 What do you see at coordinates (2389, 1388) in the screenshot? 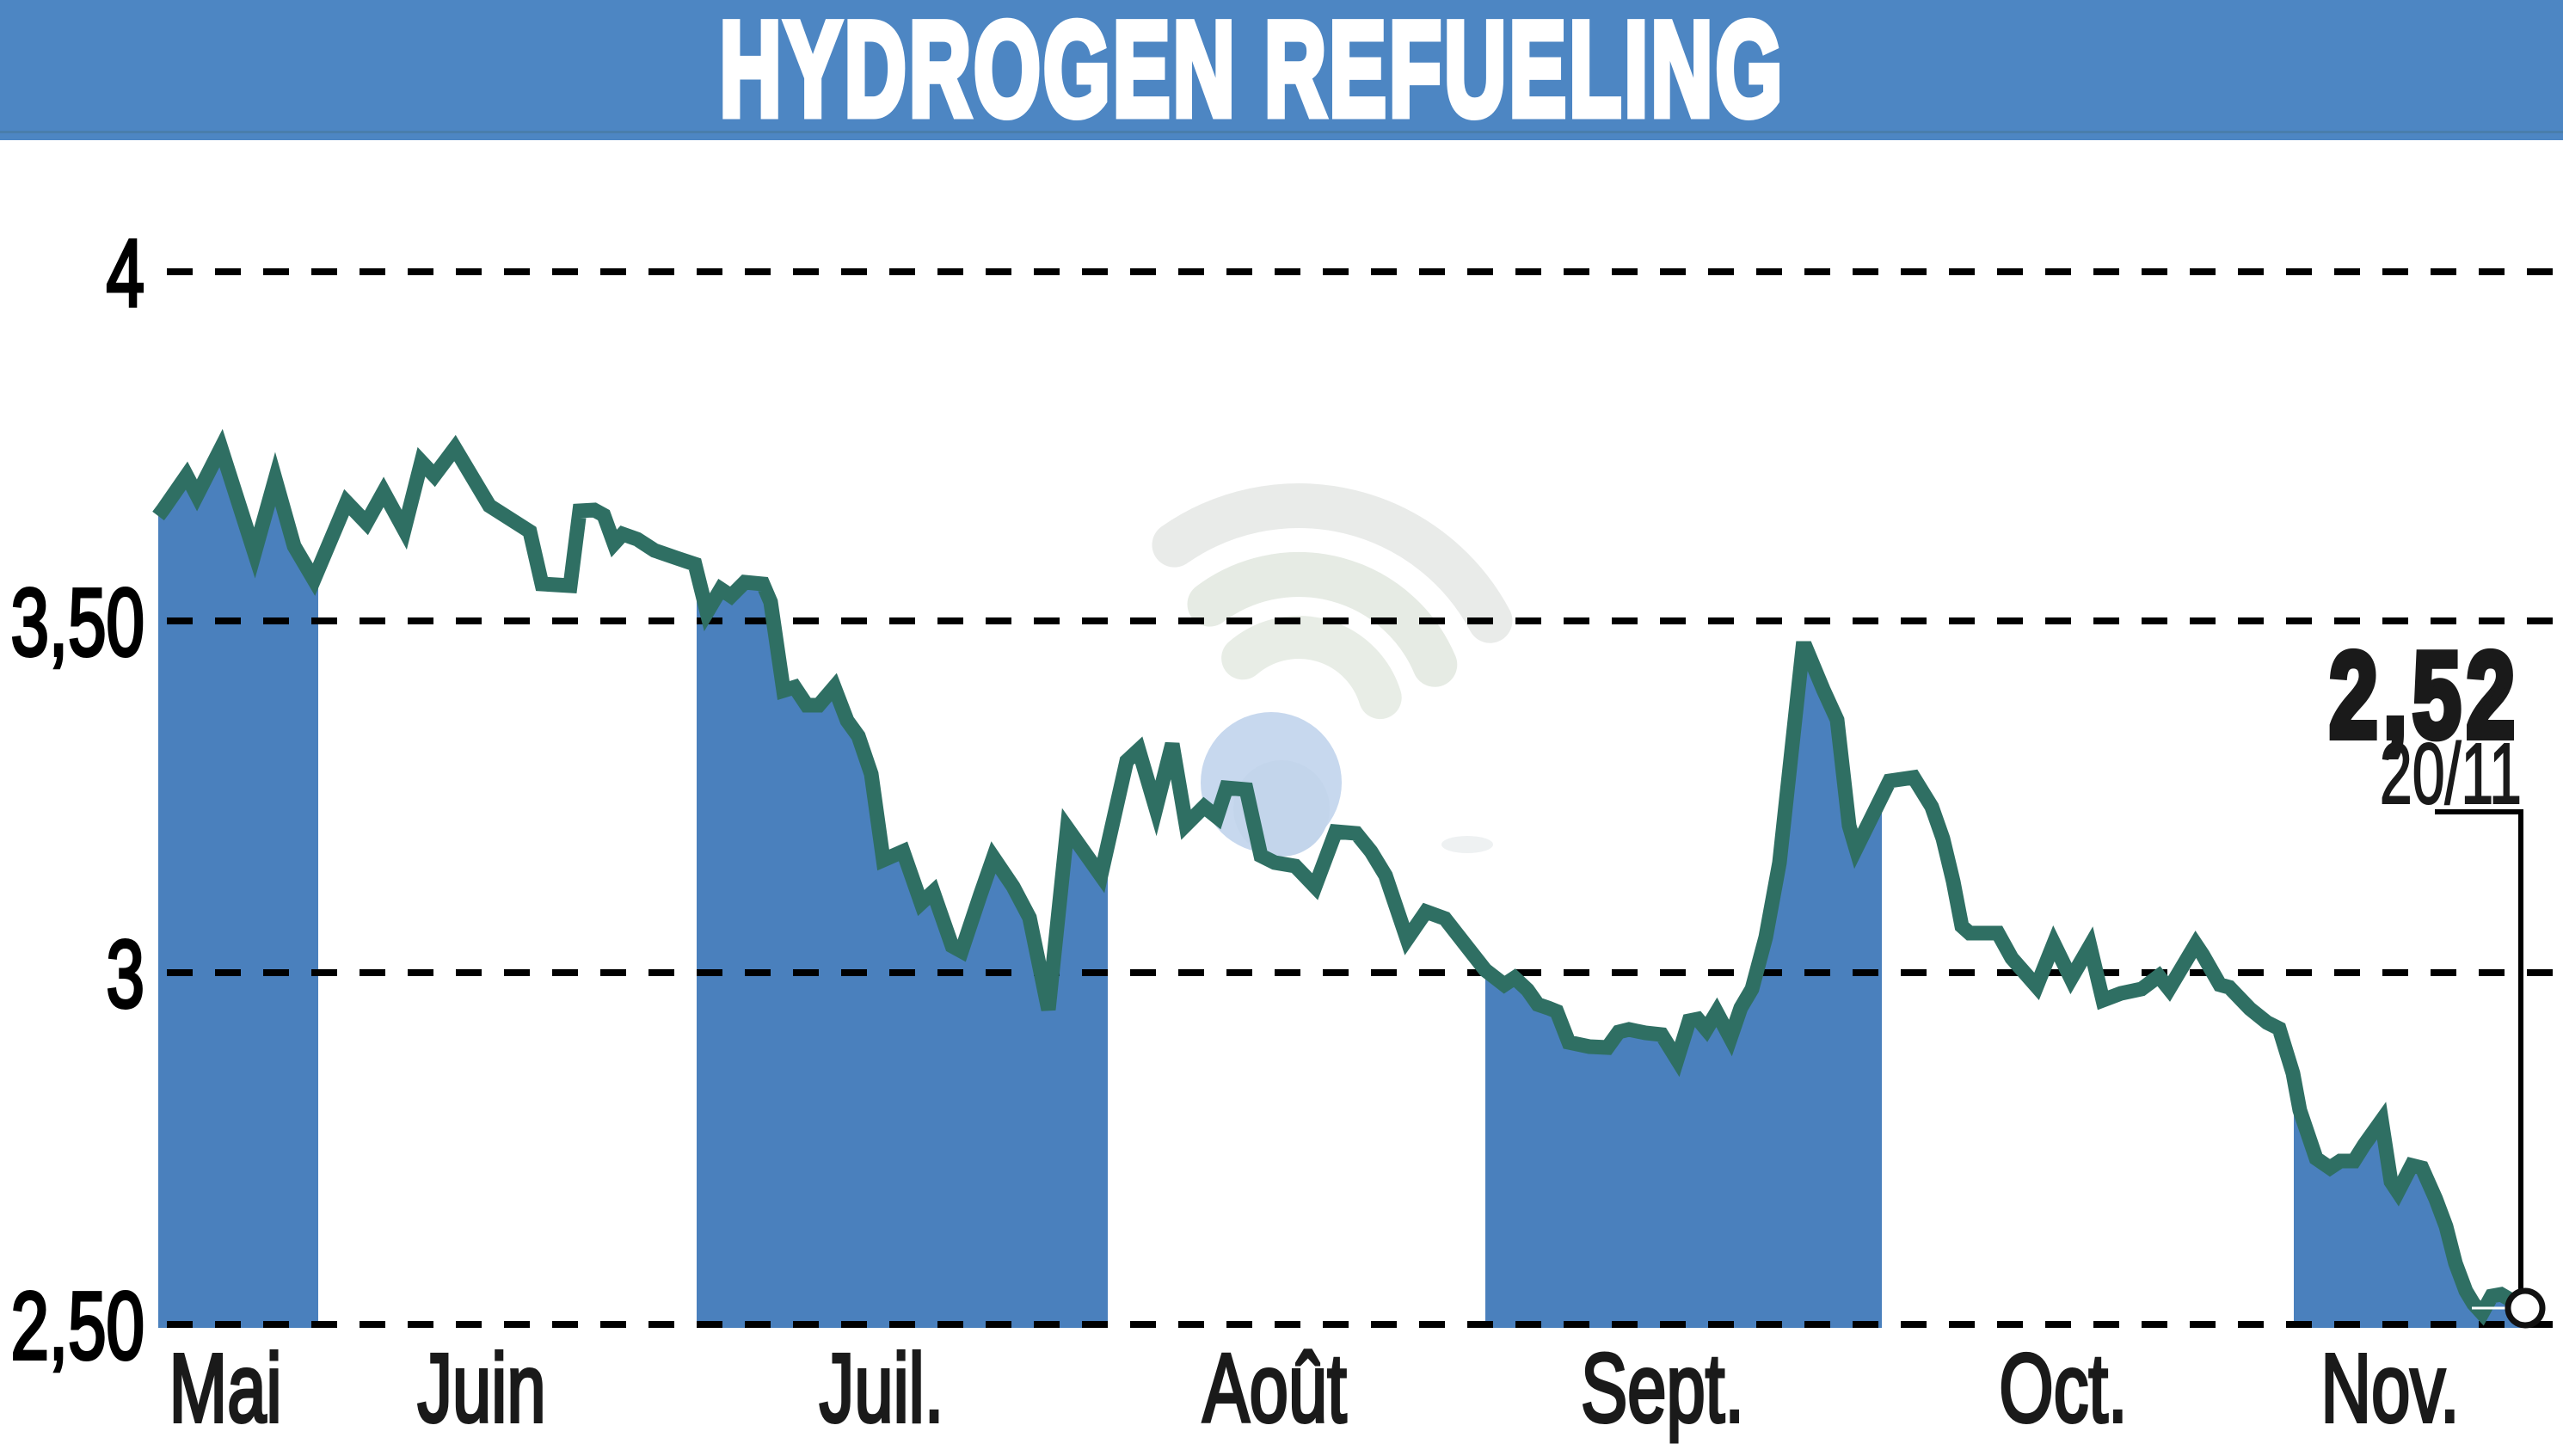
I see `svg-text: Nov.` at bounding box center [2389, 1388].